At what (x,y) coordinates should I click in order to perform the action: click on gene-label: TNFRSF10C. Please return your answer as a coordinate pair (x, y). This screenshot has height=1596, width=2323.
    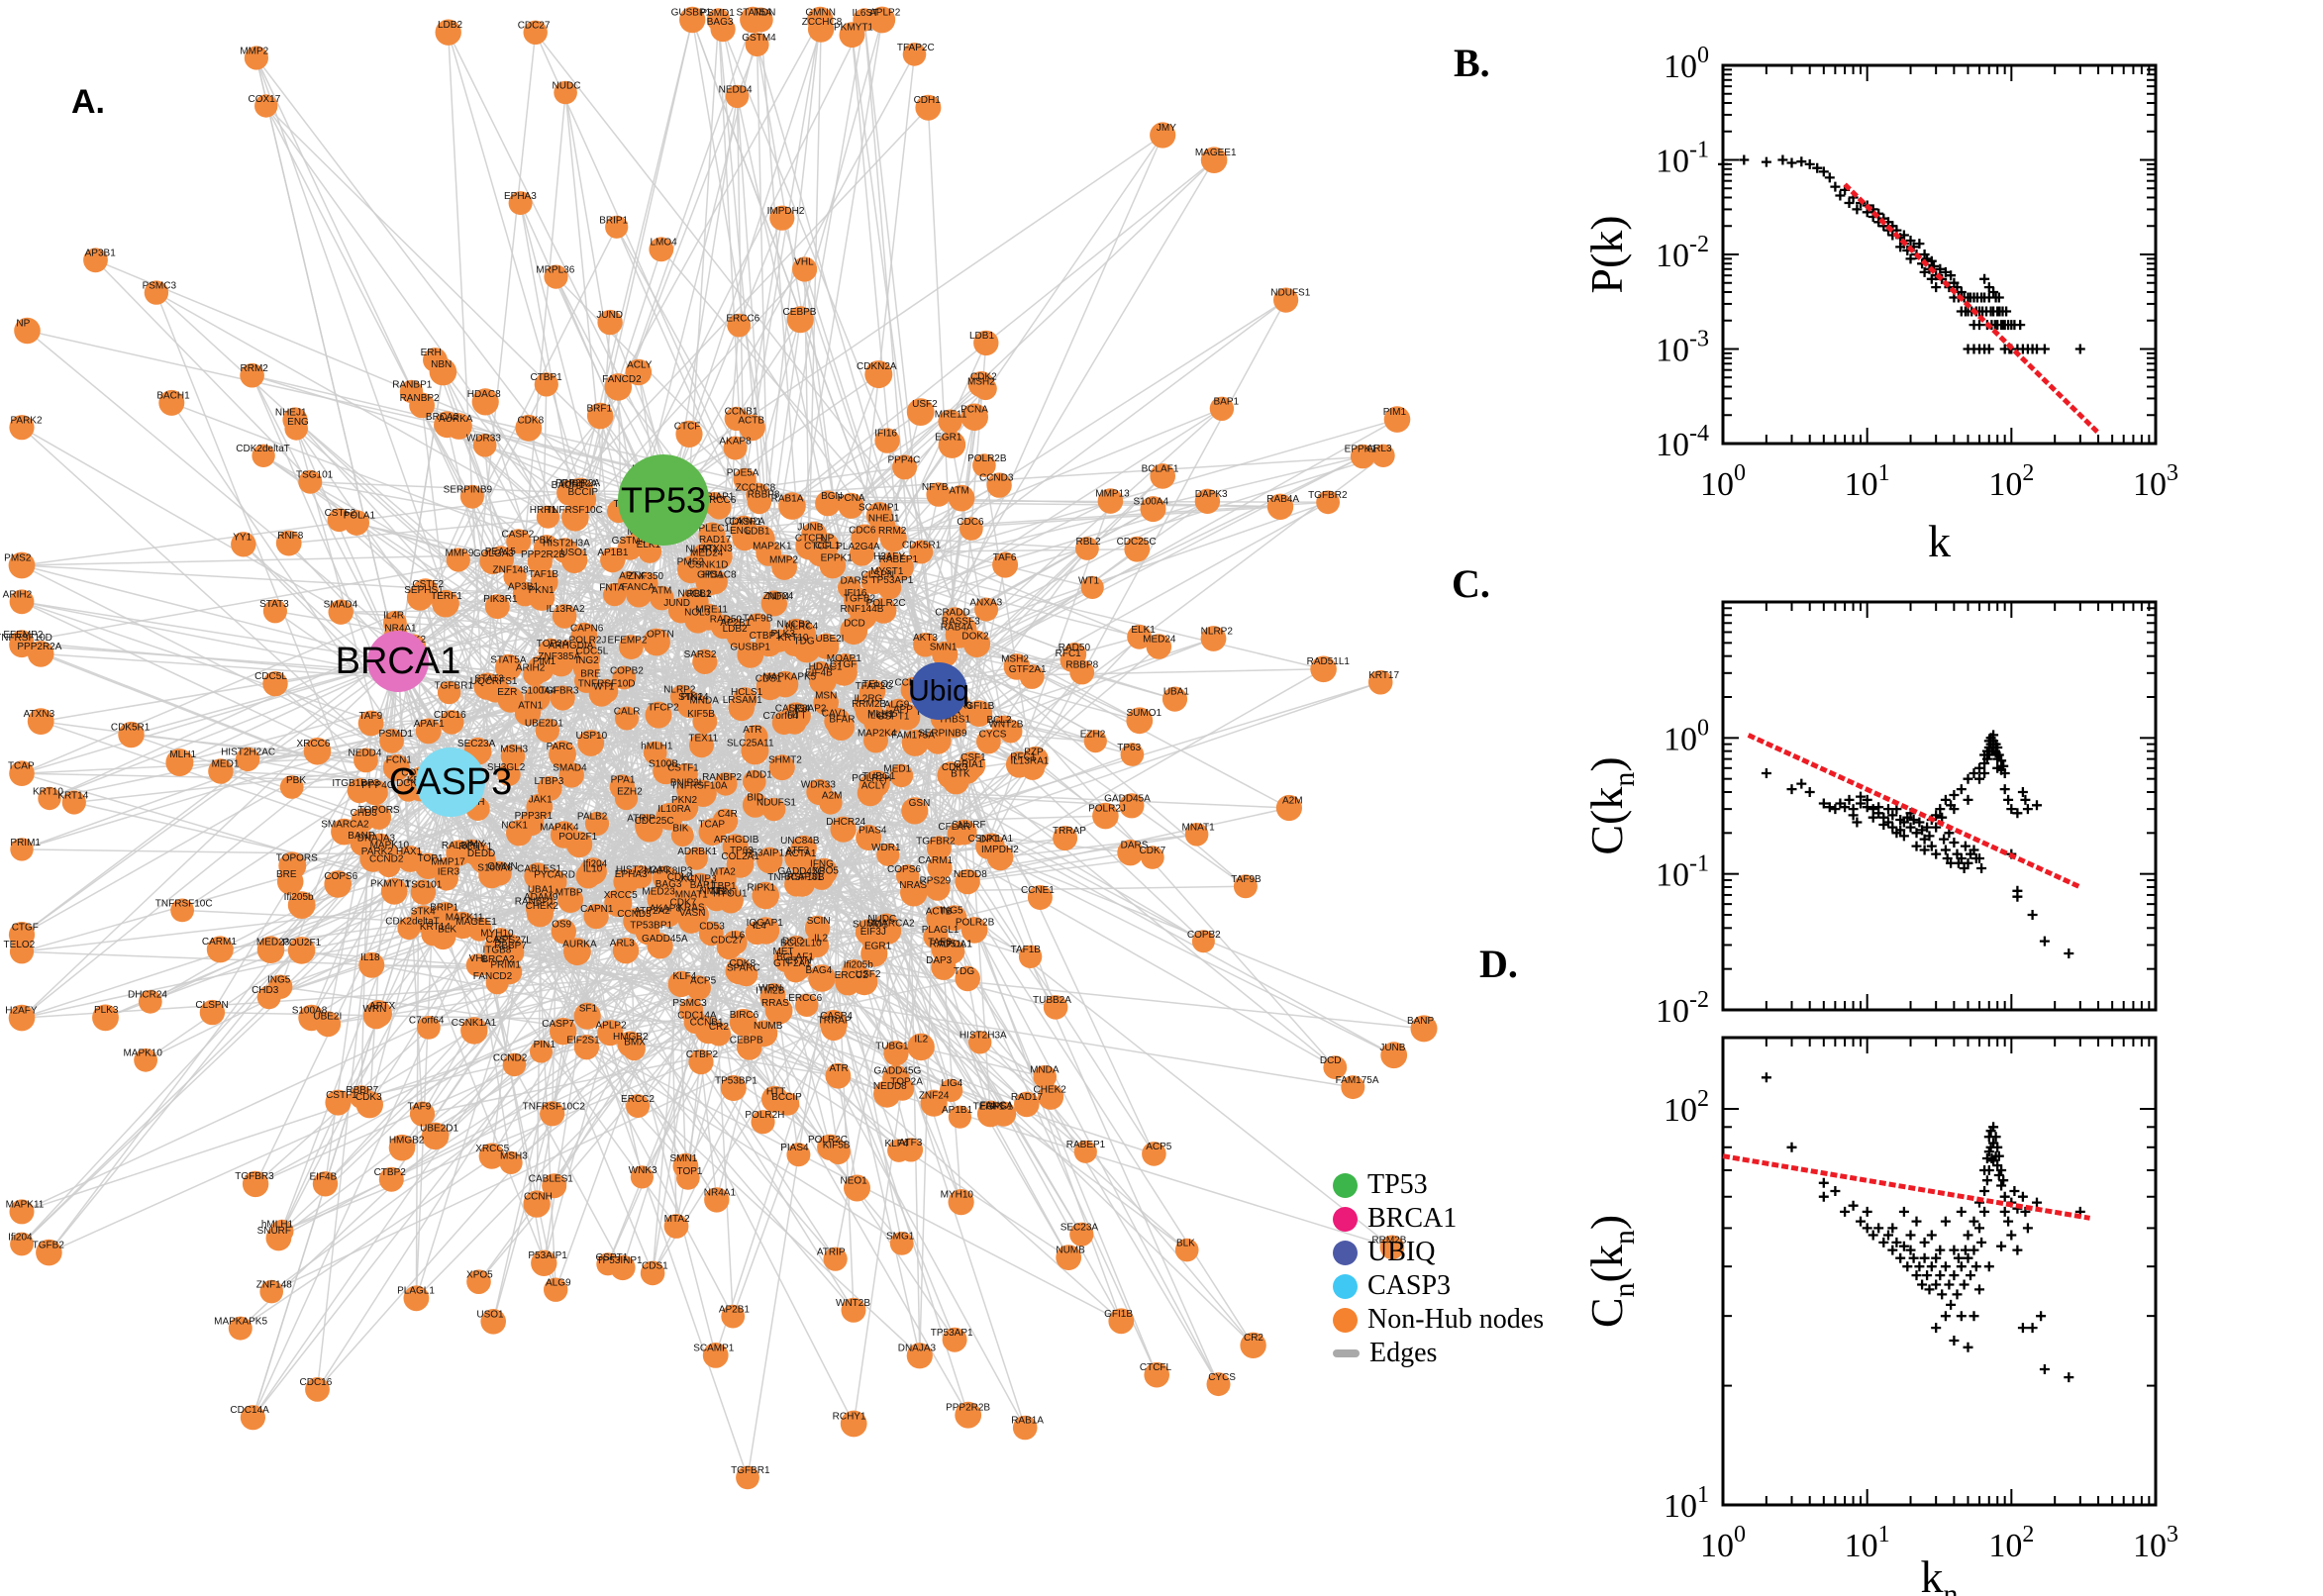
    Looking at the image, I should click on (574, 510).